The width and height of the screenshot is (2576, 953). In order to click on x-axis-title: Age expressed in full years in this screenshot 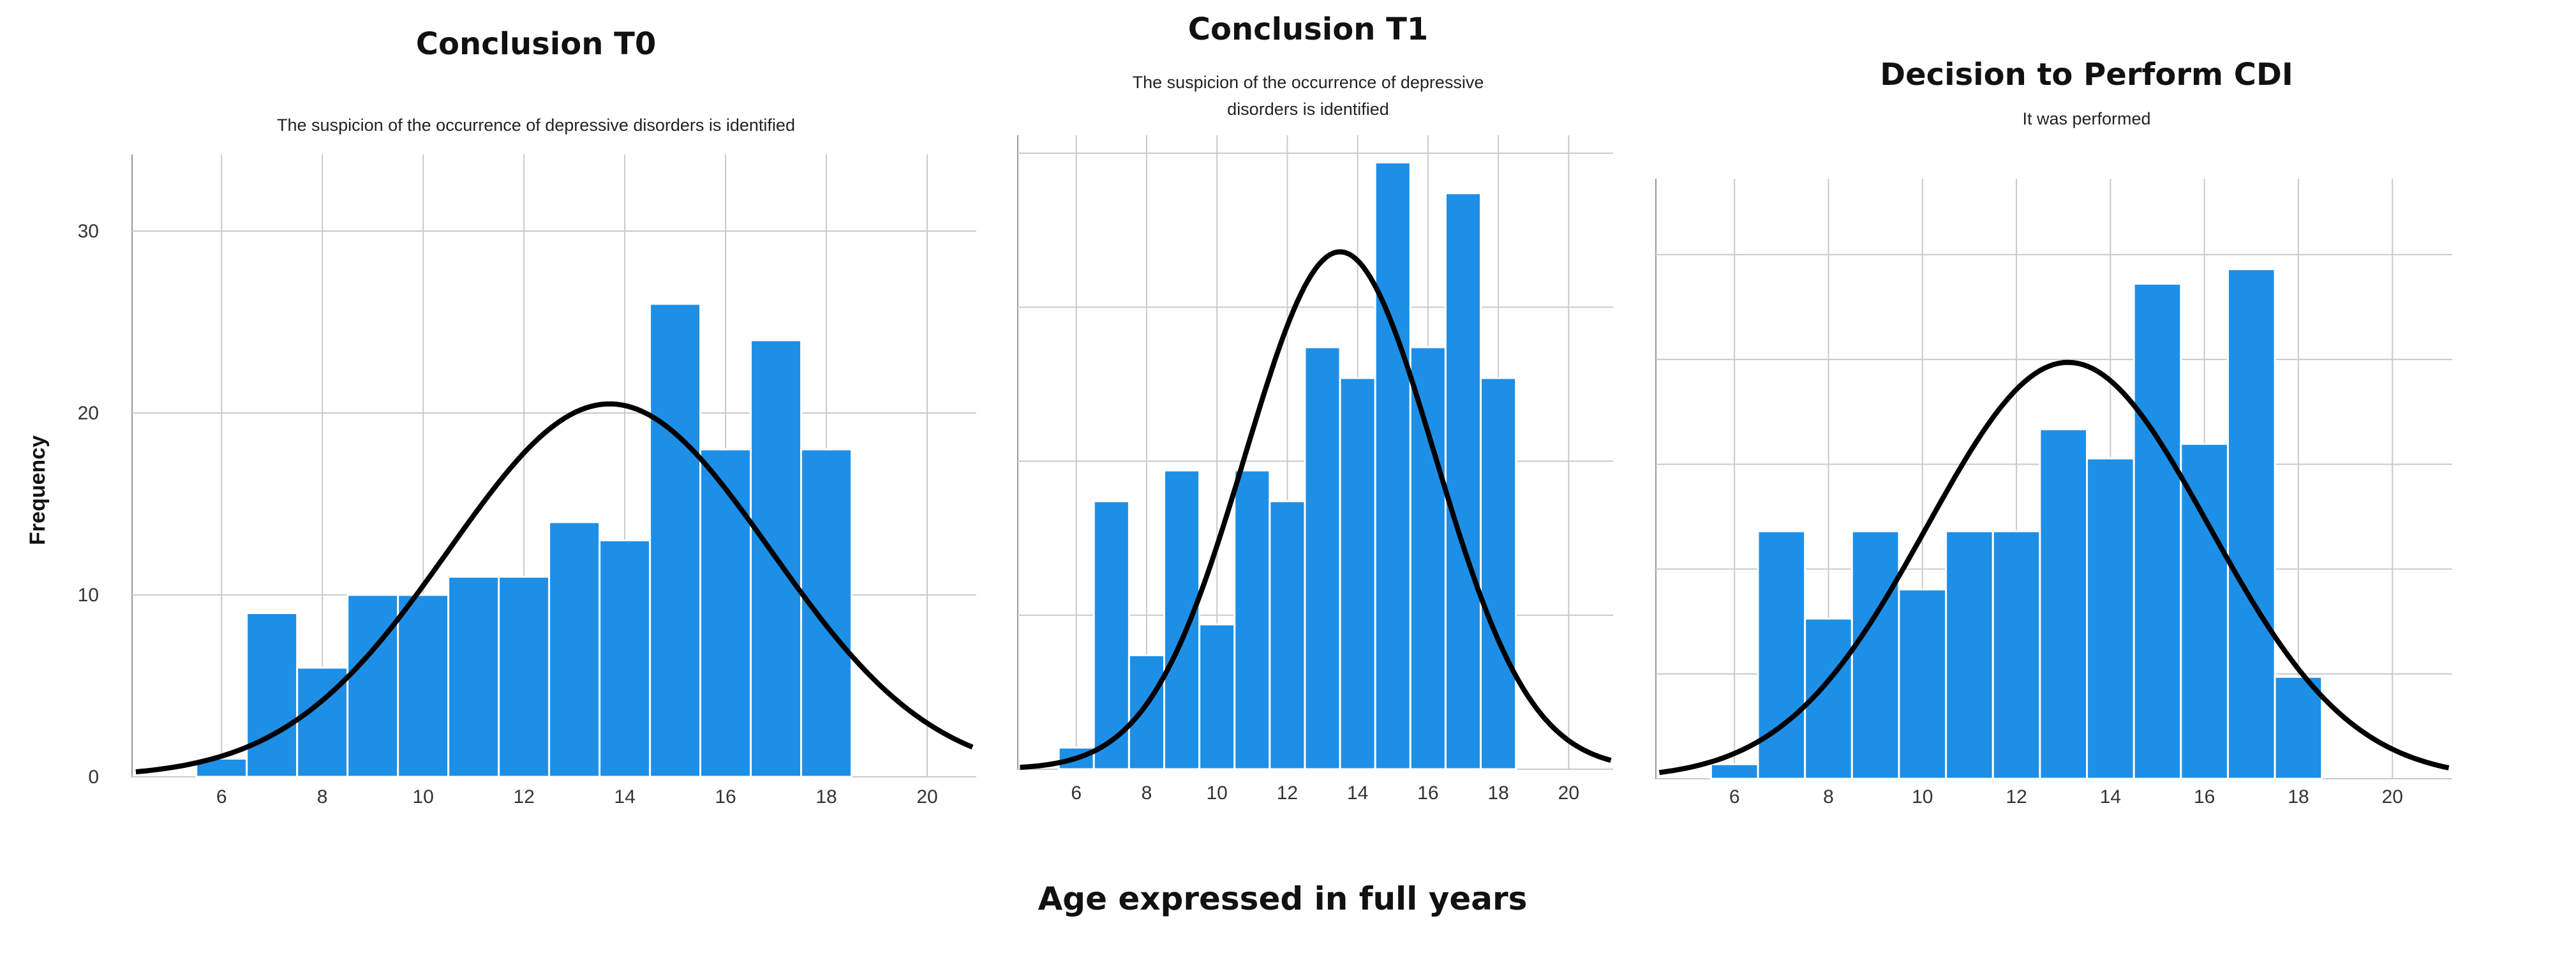, I will do `click(1283, 899)`.